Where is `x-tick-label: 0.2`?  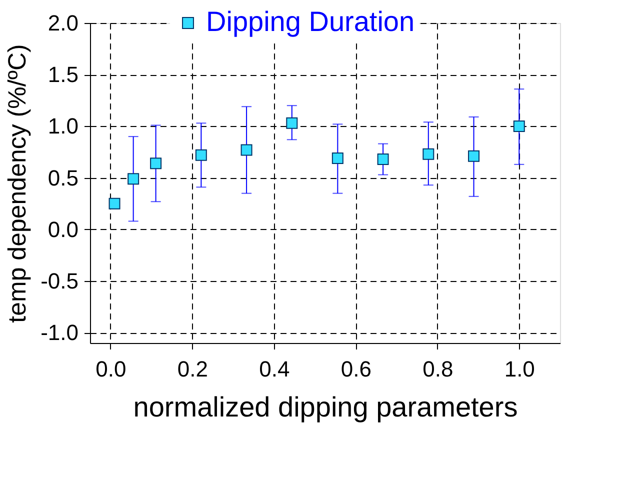 x-tick-label: 0.2 is located at coordinates (192, 369).